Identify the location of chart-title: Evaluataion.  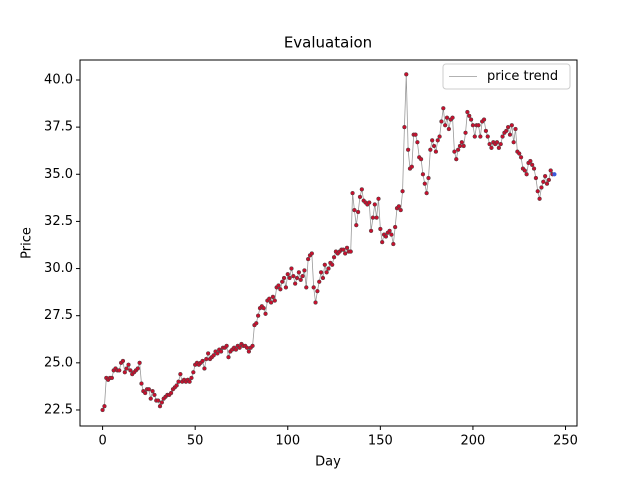
(328, 43).